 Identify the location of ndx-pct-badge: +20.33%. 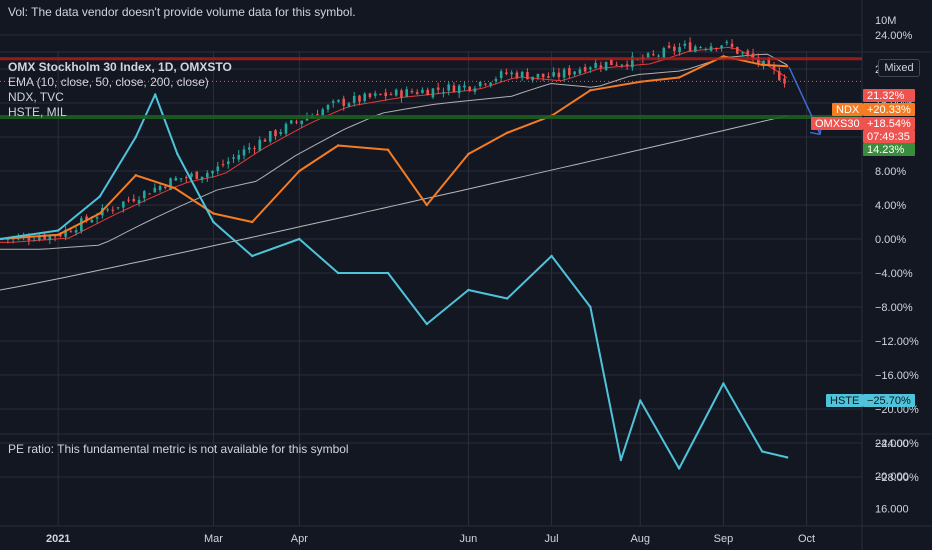
(889, 110).